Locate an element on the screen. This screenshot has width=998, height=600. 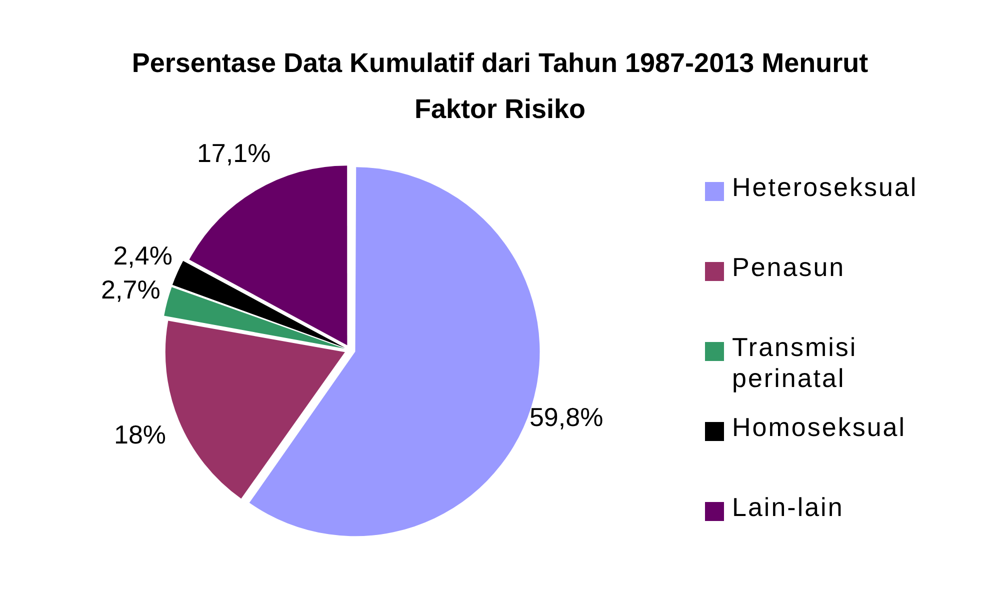
data-label: 2,4% is located at coordinates (142, 255).